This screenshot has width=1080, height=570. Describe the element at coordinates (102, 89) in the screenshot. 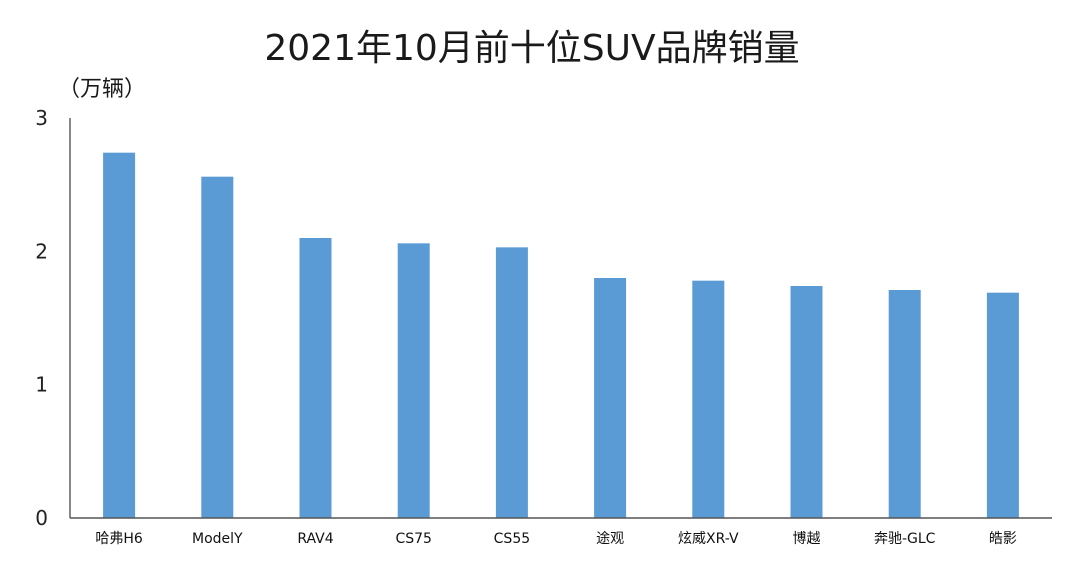

I see `y-axis-unit-label: （万辆）` at that location.